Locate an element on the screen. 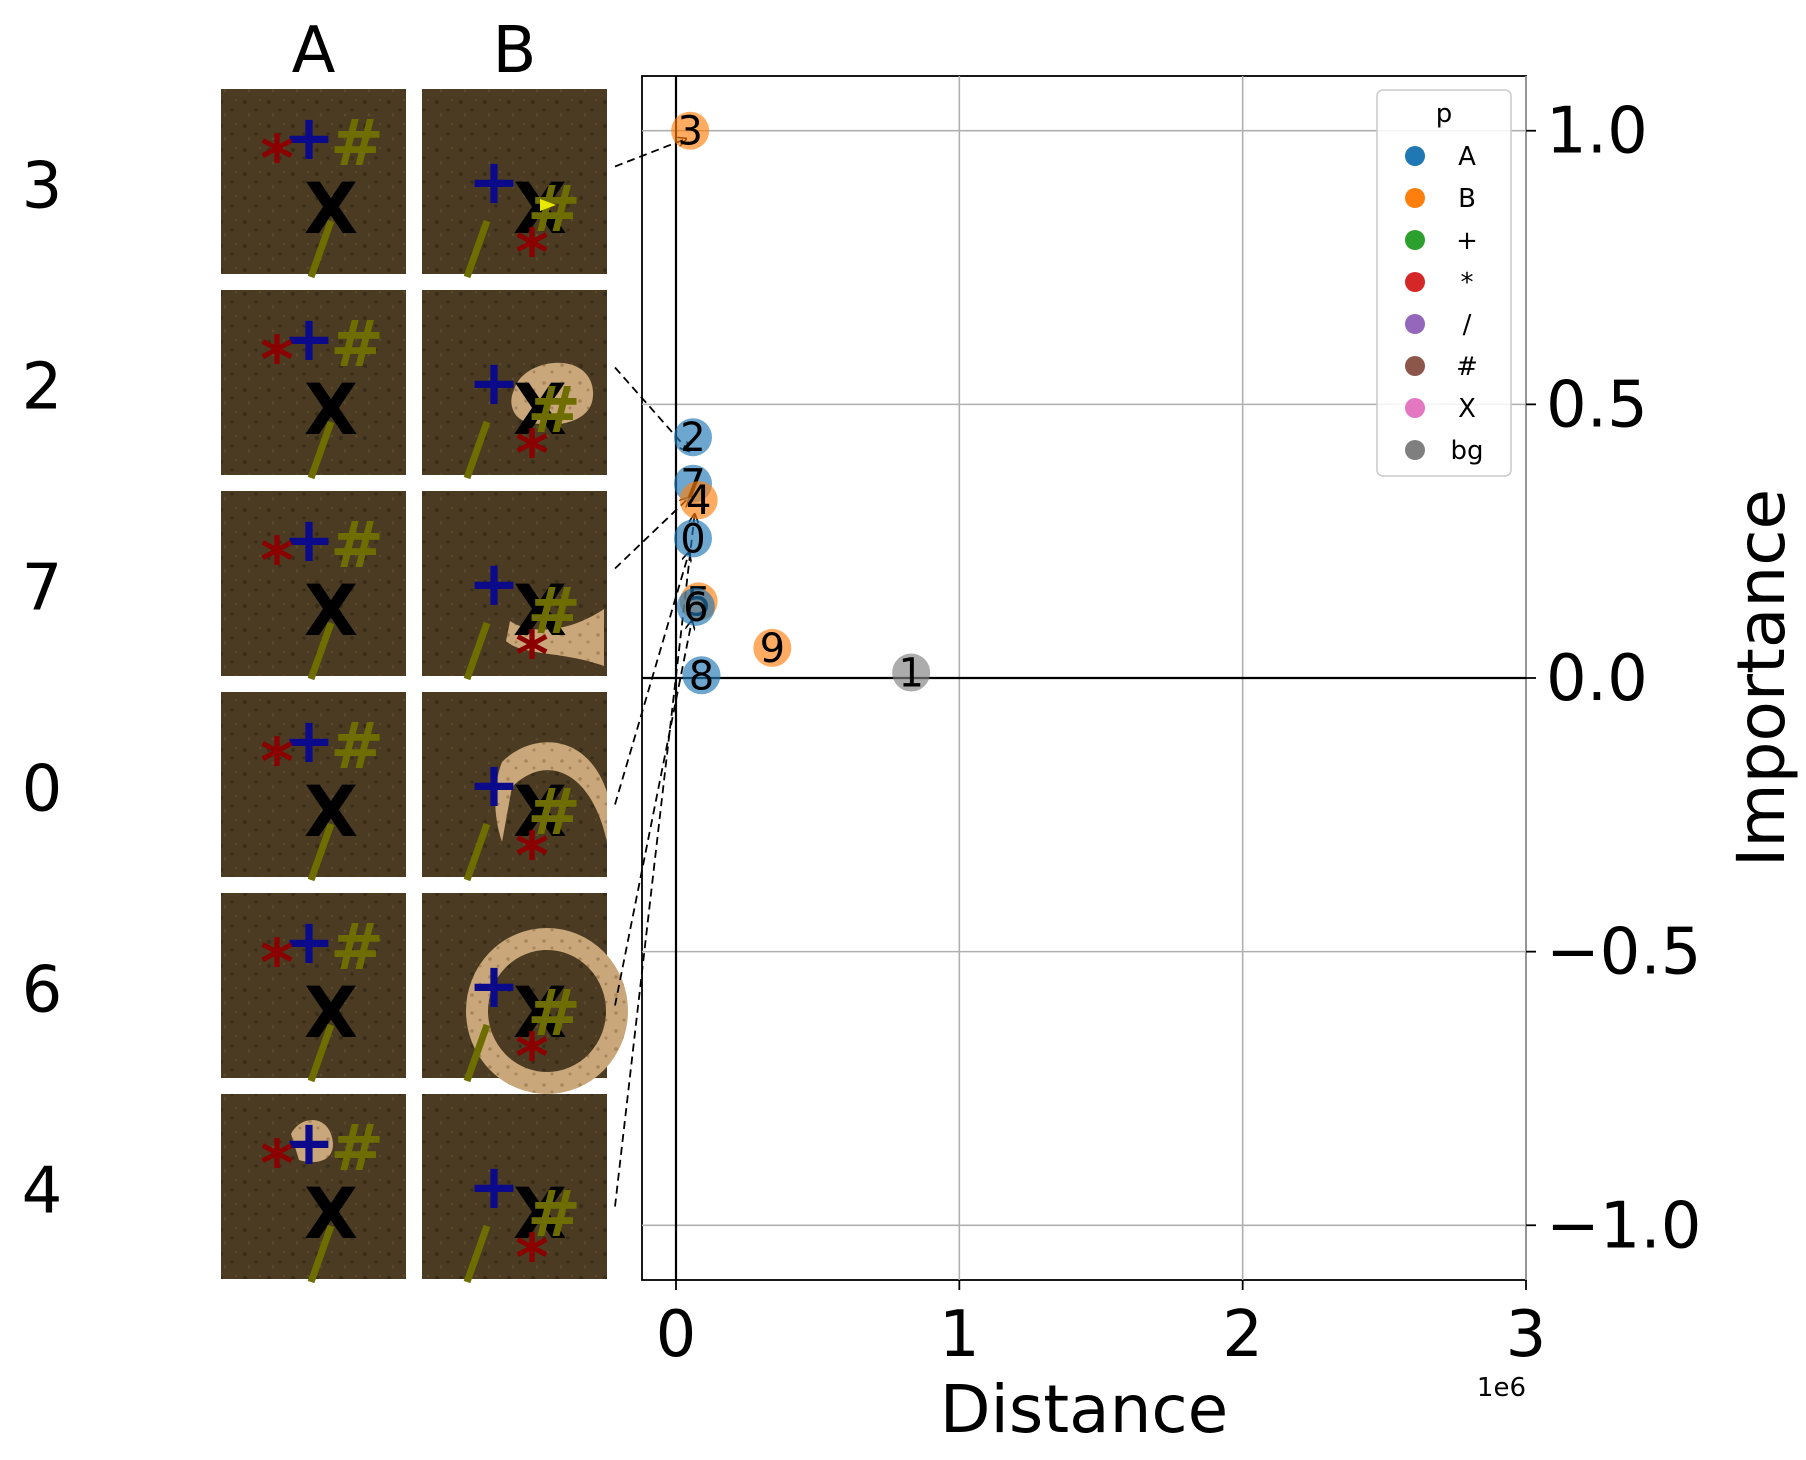 The width and height of the screenshot is (1806, 1460). legend-label: / is located at coordinates (1467, 325).